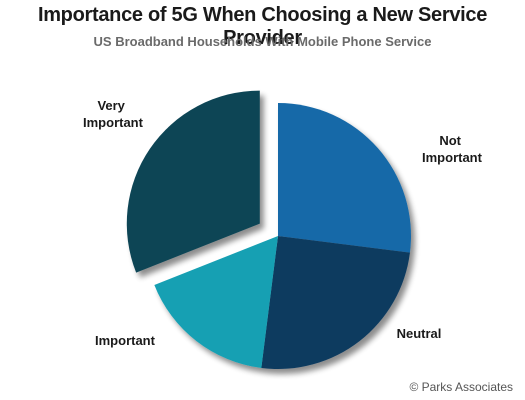  What do you see at coordinates (461, 387) in the screenshot?
I see `copyright-notice: © Parks Associates` at bounding box center [461, 387].